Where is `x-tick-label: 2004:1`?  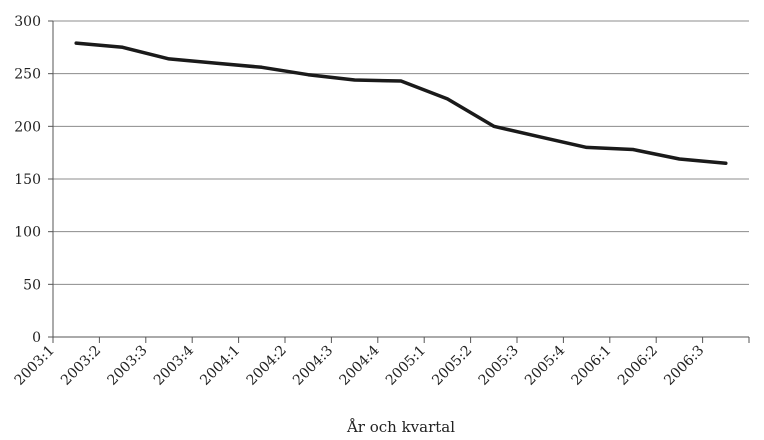
x-tick-label: 2004:1 is located at coordinates (220, 366).